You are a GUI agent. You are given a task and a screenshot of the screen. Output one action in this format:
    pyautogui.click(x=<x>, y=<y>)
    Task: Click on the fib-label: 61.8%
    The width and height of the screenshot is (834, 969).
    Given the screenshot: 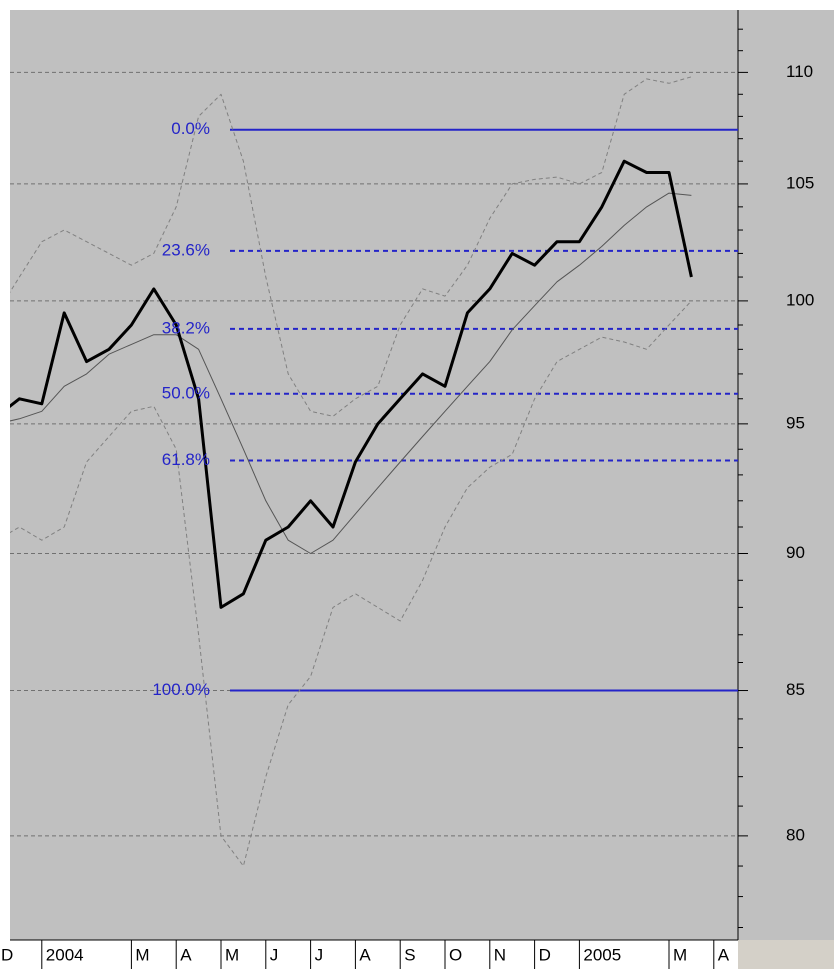 What is the action you would take?
    pyautogui.click(x=186, y=459)
    